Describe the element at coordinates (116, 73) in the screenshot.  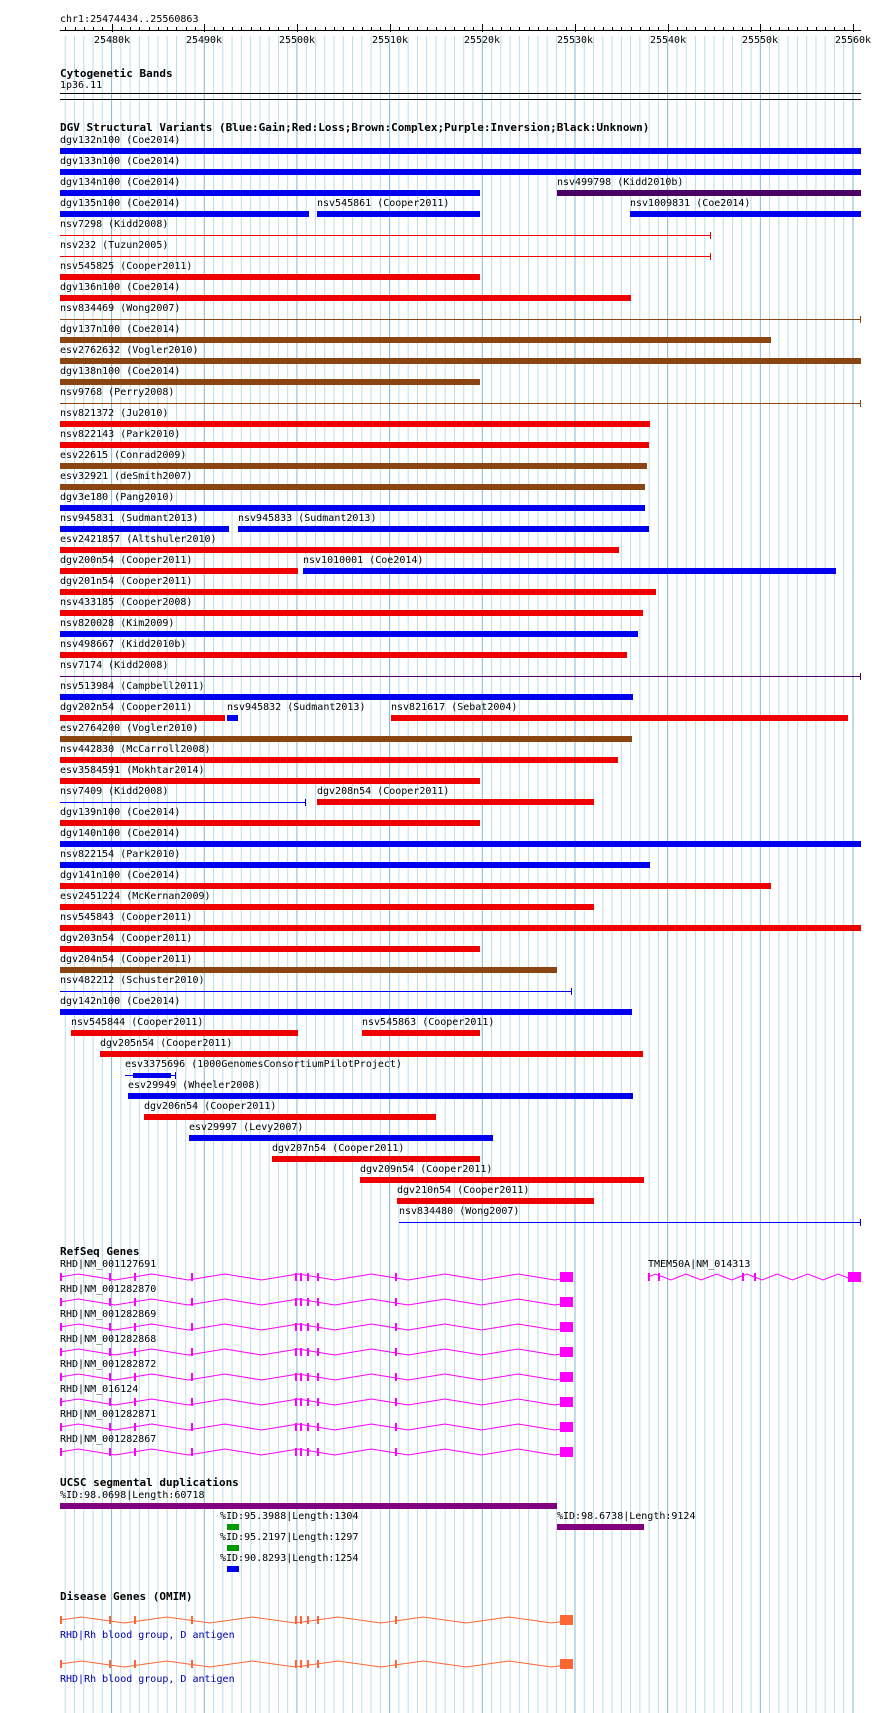
I see `cytoband-track-title: Cytogenetic Bands` at that location.